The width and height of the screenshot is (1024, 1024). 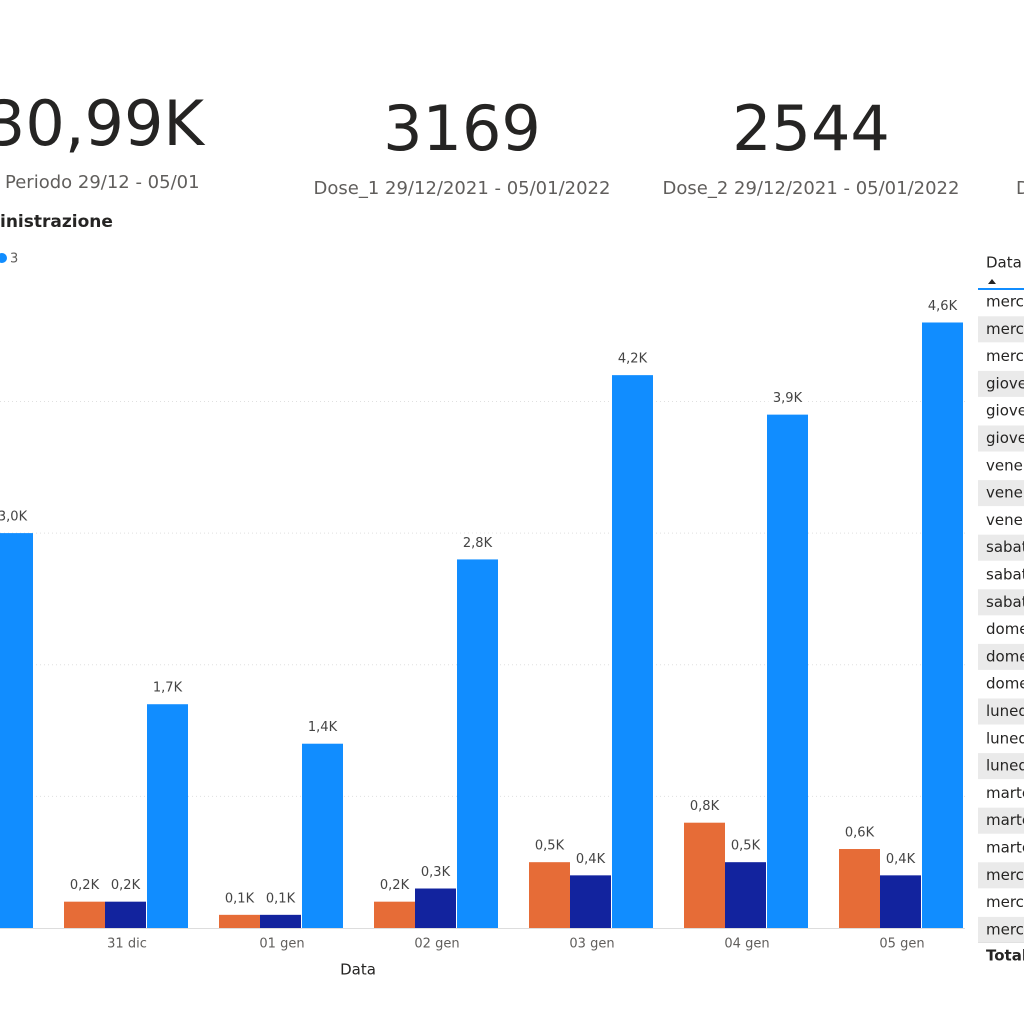 I want to click on data-label: 1,4K, so click(x=323, y=727).